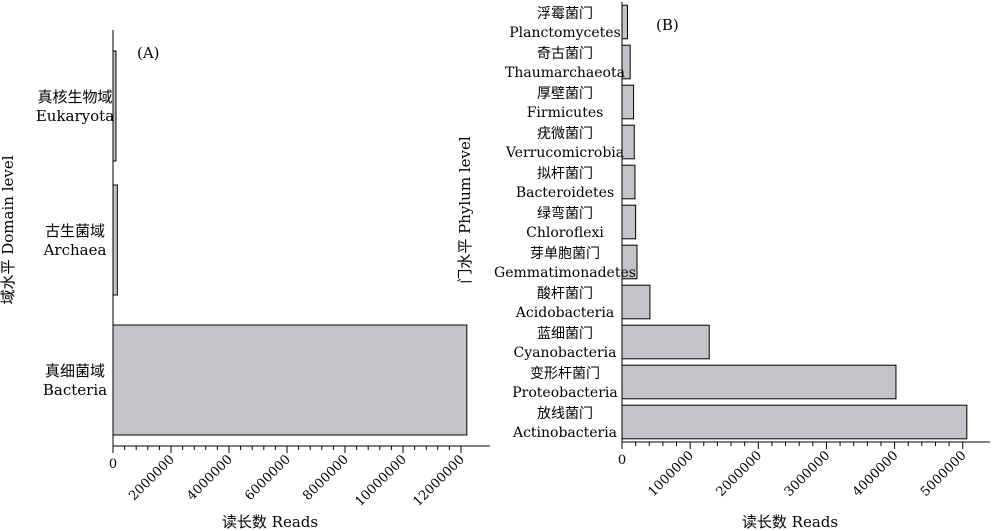 Image resolution: width=1000 pixels, height=531 pixels. What do you see at coordinates (75, 371) in the screenshot?
I see `panel-a-category-label-zh: 真细菌域` at bounding box center [75, 371].